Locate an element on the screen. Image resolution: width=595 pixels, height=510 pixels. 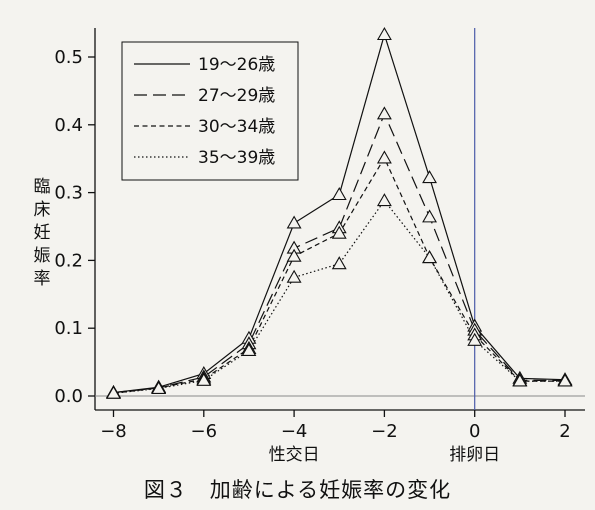
y-tick-label: 0.2 is located at coordinates (68, 260).